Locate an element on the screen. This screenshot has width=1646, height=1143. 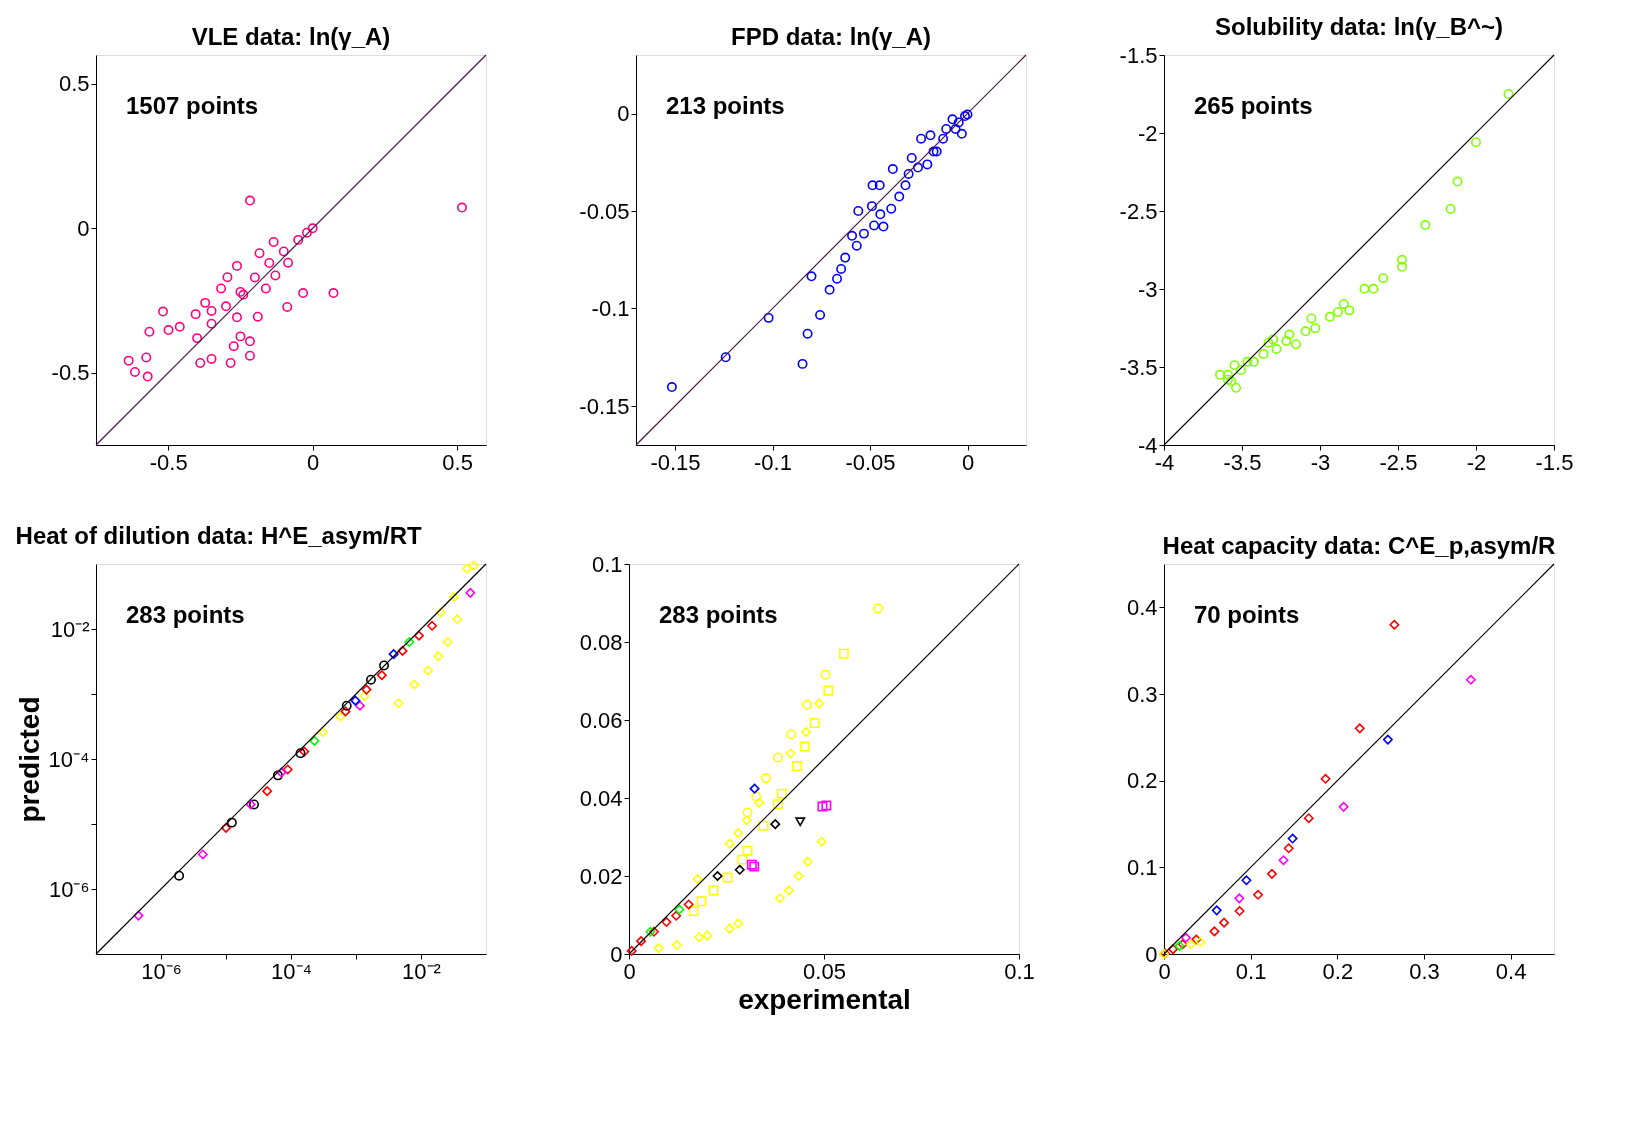
x-tick-label: -3.5 is located at coordinates (1242, 462).